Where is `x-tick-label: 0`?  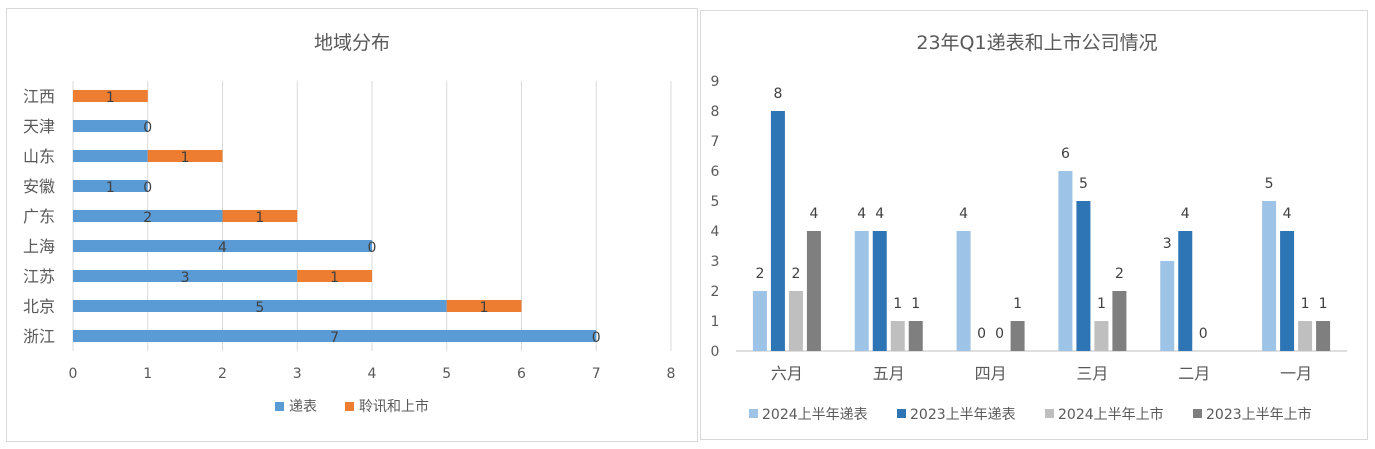 x-tick-label: 0 is located at coordinates (73, 374).